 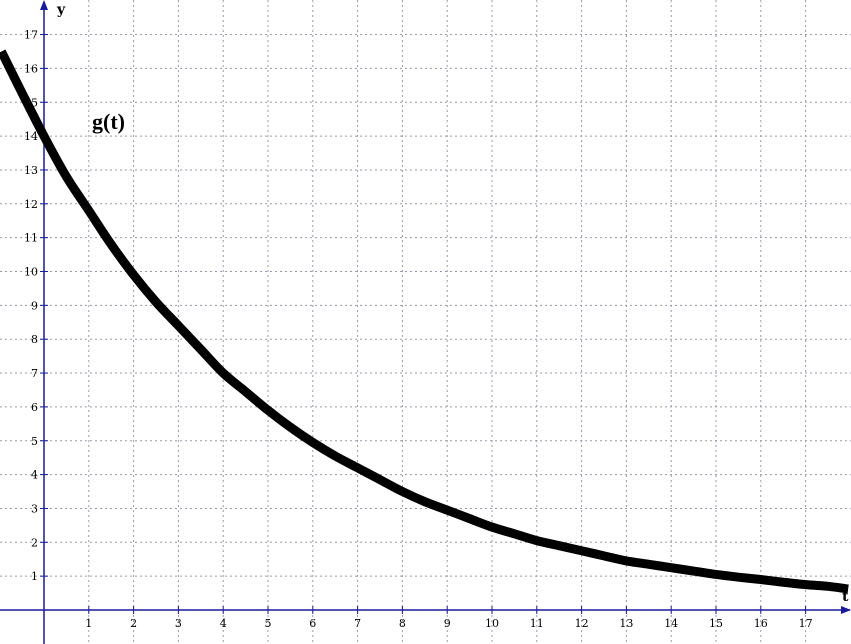 I want to click on y-tick-label: 3, so click(x=34, y=508).